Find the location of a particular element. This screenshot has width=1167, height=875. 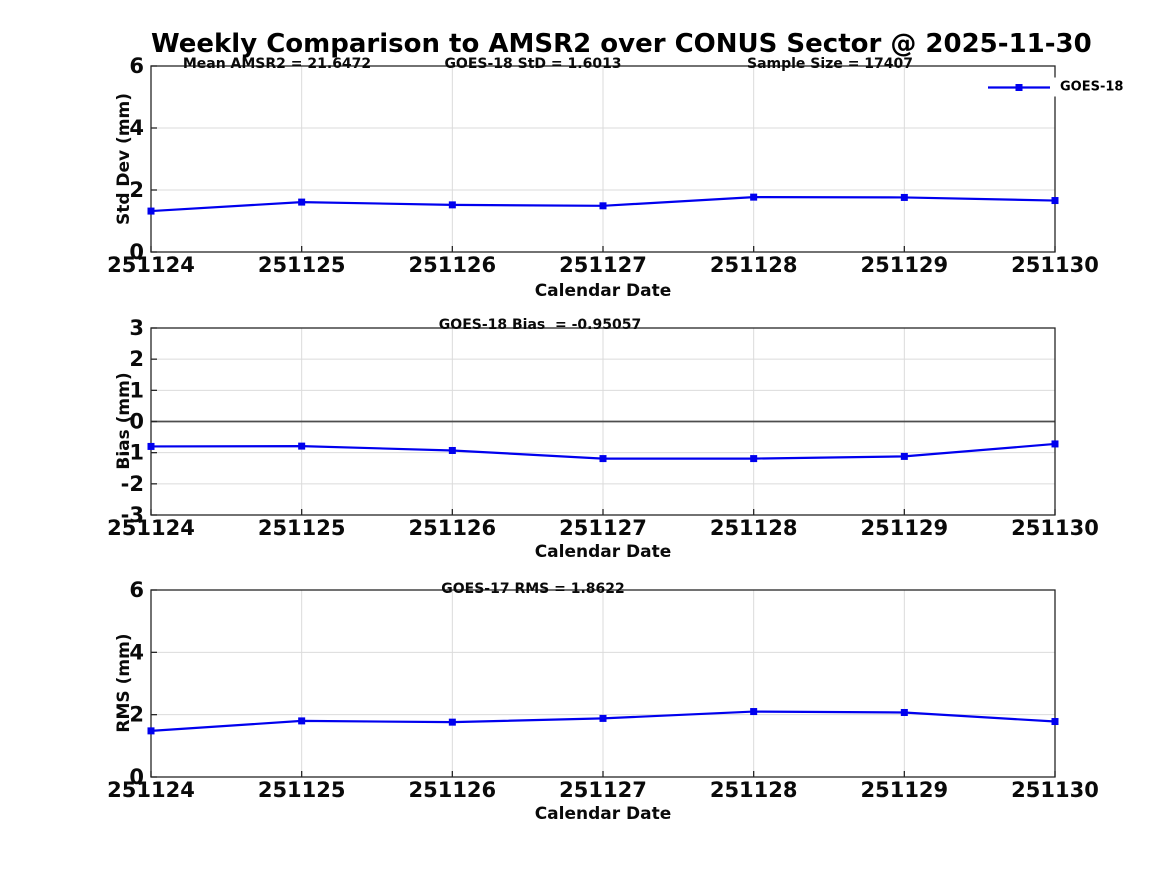

x-axis-label-top: Calendar Date is located at coordinates (603, 291).